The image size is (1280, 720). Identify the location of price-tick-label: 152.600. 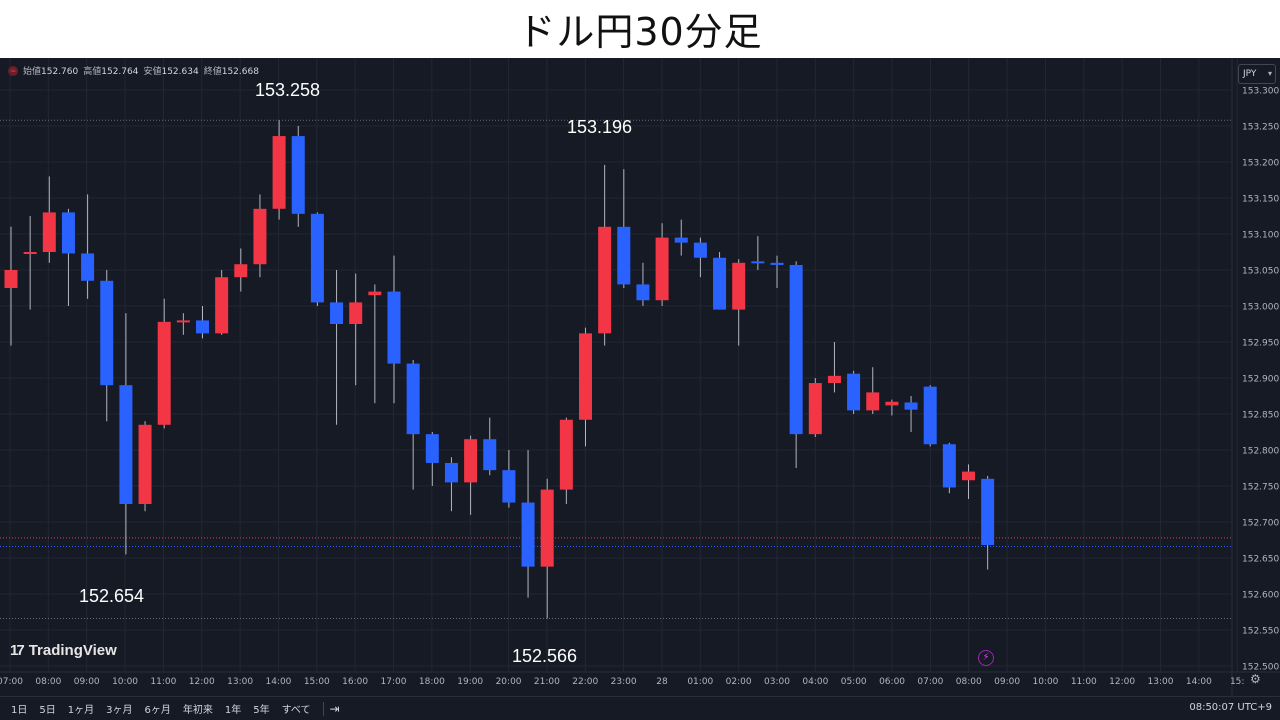
(1260, 596).